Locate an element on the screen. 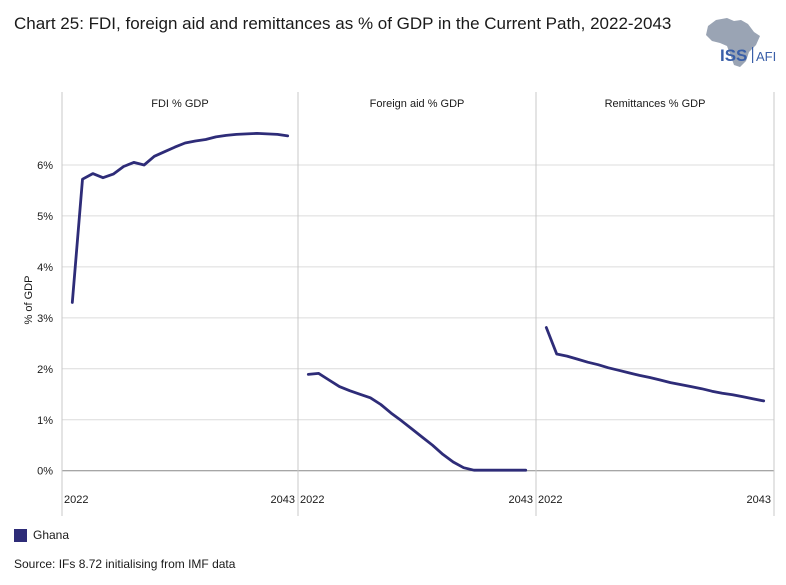 The width and height of the screenshot is (786, 585). logo-text-iss: ISS is located at coordinates (733, 55).